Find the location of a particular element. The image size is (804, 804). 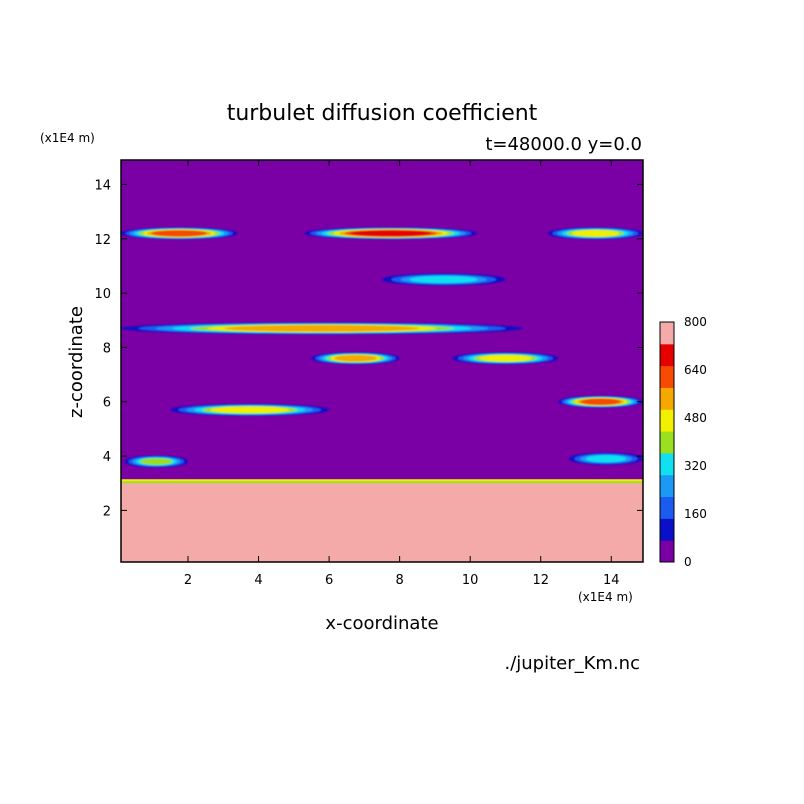

colorbar-tick-label: 640 is located at coordinates (695, 370).